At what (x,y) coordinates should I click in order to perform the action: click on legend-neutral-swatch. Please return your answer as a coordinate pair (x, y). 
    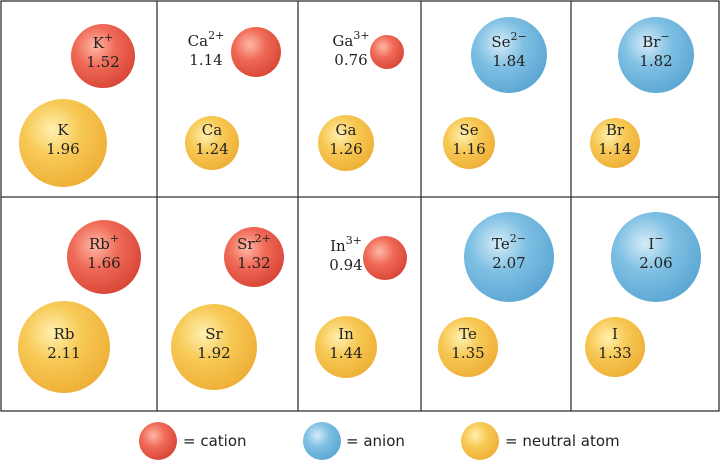
    Looking at the image, I should click on (480, 441).